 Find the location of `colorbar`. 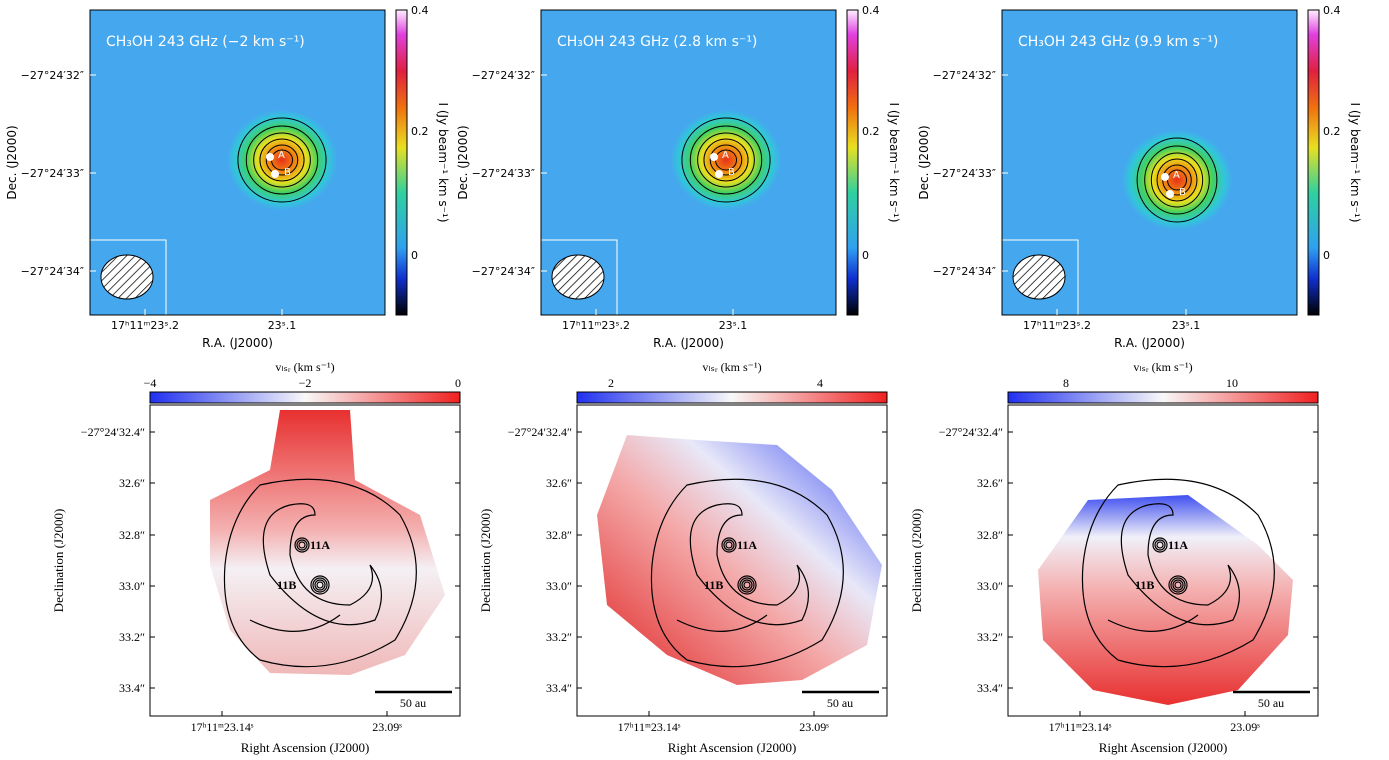

colorbar is located at coordinates (1163, 397).